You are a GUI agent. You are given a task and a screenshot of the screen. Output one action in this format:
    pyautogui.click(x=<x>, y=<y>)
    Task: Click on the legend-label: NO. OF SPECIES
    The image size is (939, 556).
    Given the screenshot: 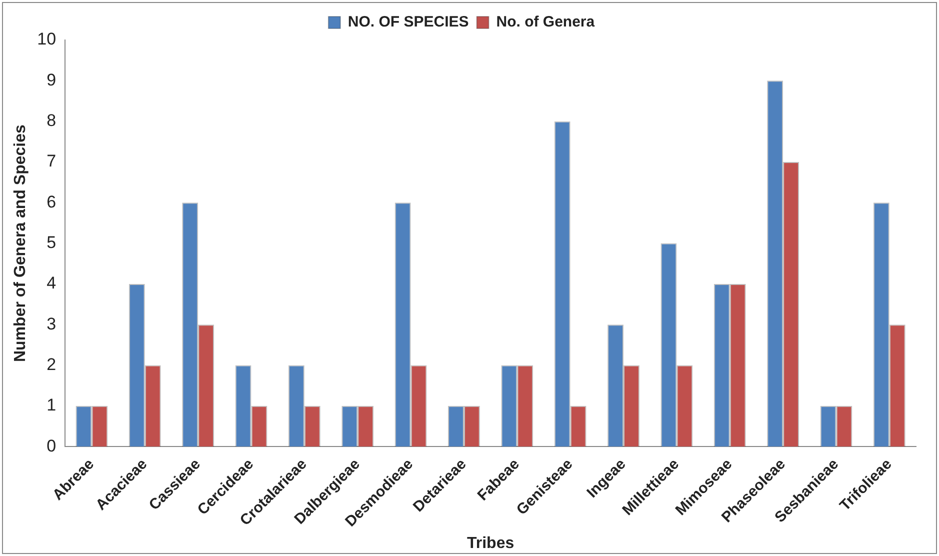 What is the action you would take?
    pyautogui.click(x=408, y=22)
    